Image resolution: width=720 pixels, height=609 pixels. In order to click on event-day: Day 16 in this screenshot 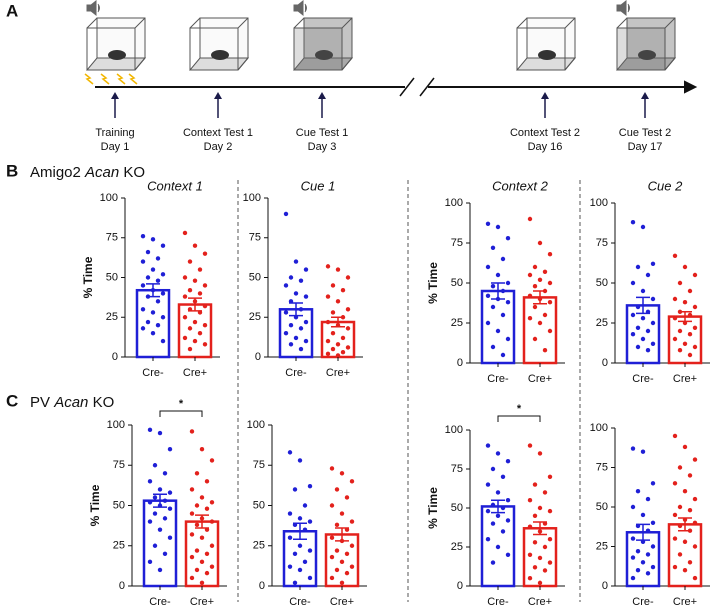, I will do `click(545, 147)`.